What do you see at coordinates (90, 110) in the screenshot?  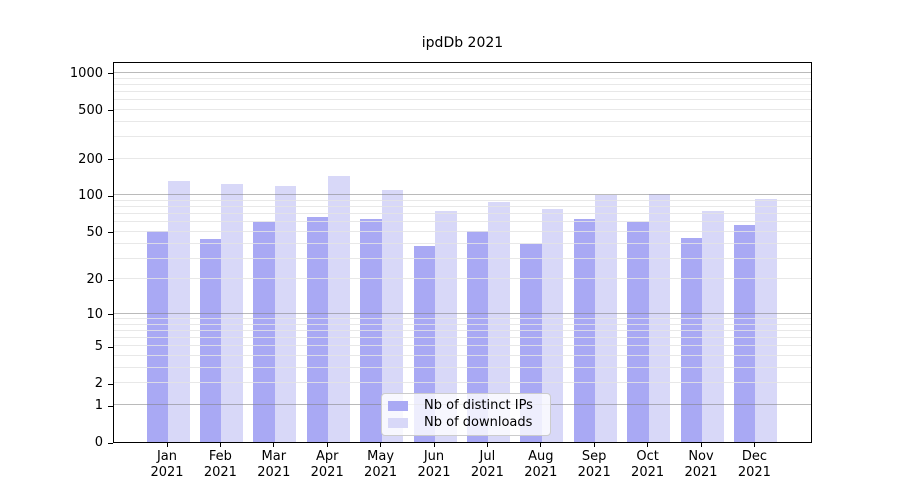 I see `y-tick-label: 500` at bounding box center [90, 110].